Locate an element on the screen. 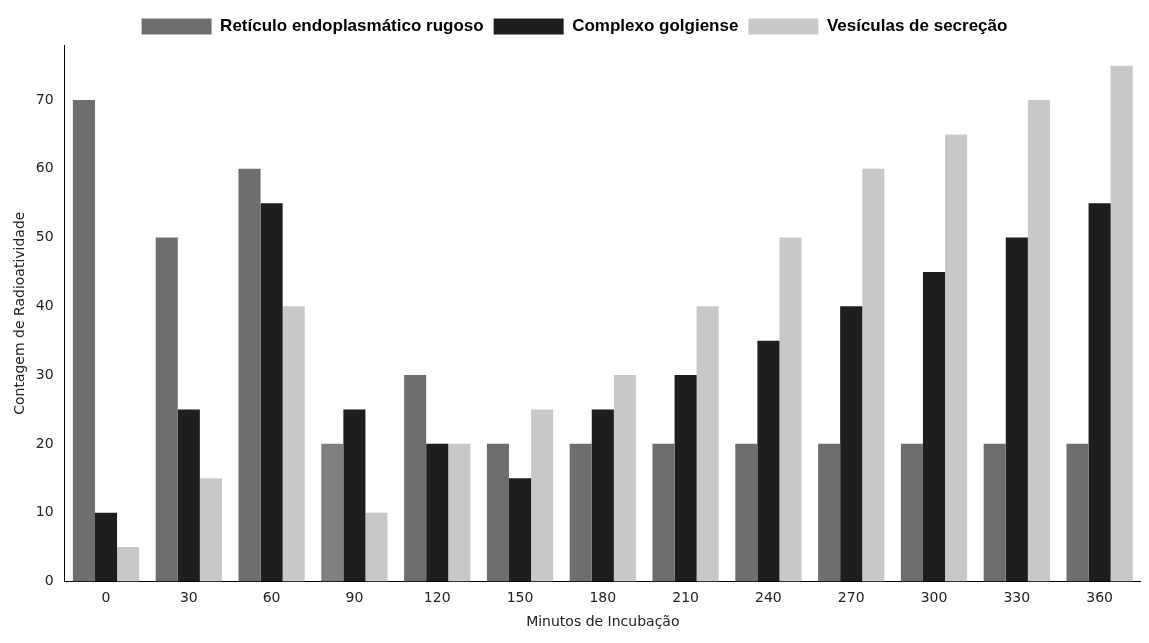 This screenshot has height=643, width=1149. x-tick-label: 240 is located at coordinates (768, 597).